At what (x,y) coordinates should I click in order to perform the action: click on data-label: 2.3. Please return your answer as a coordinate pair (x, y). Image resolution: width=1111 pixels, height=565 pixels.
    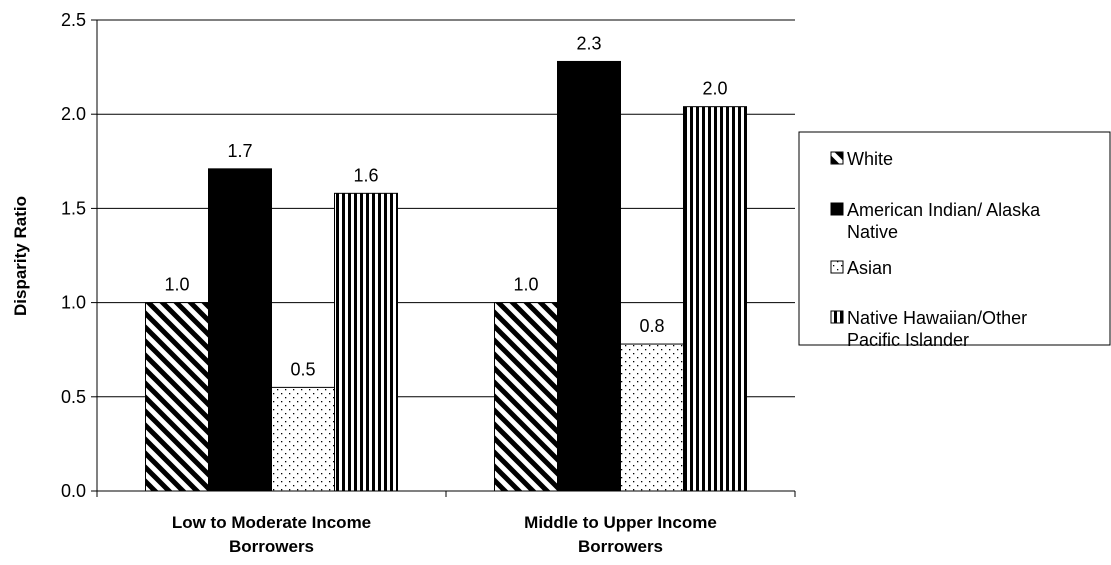
    Looking at the image, I should click on (588, 43).